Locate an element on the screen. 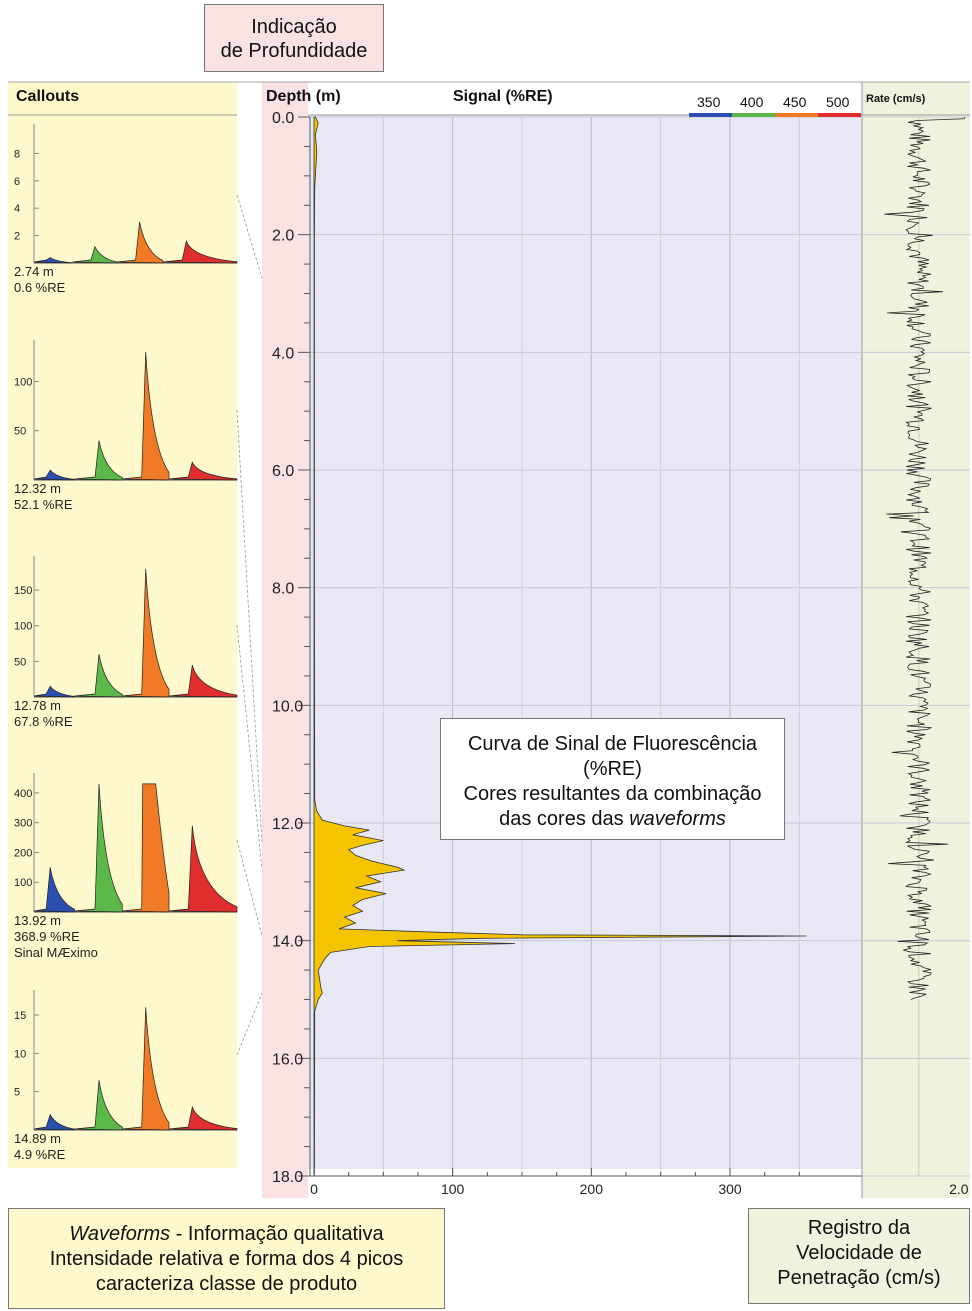 The height and width of the screenshot is (1311, 972). depth-tick-label: 2.0 is located at coordinates (283, 236).